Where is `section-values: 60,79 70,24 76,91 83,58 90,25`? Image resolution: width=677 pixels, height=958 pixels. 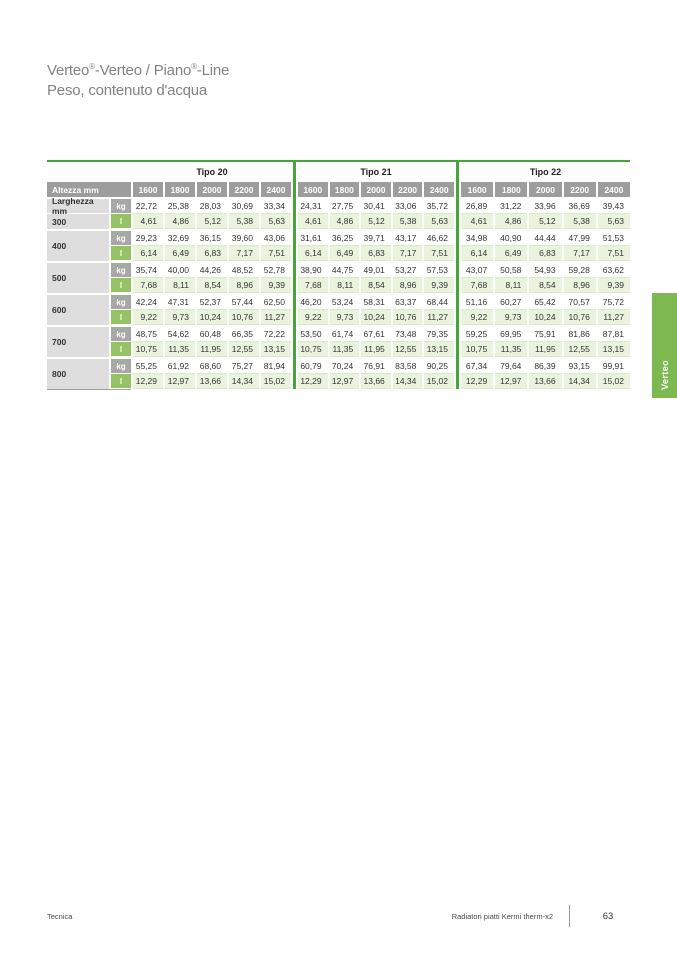 section-values: 60,79 70,24 76,91 83,58 90,25 is located at coordinates (376, 366).